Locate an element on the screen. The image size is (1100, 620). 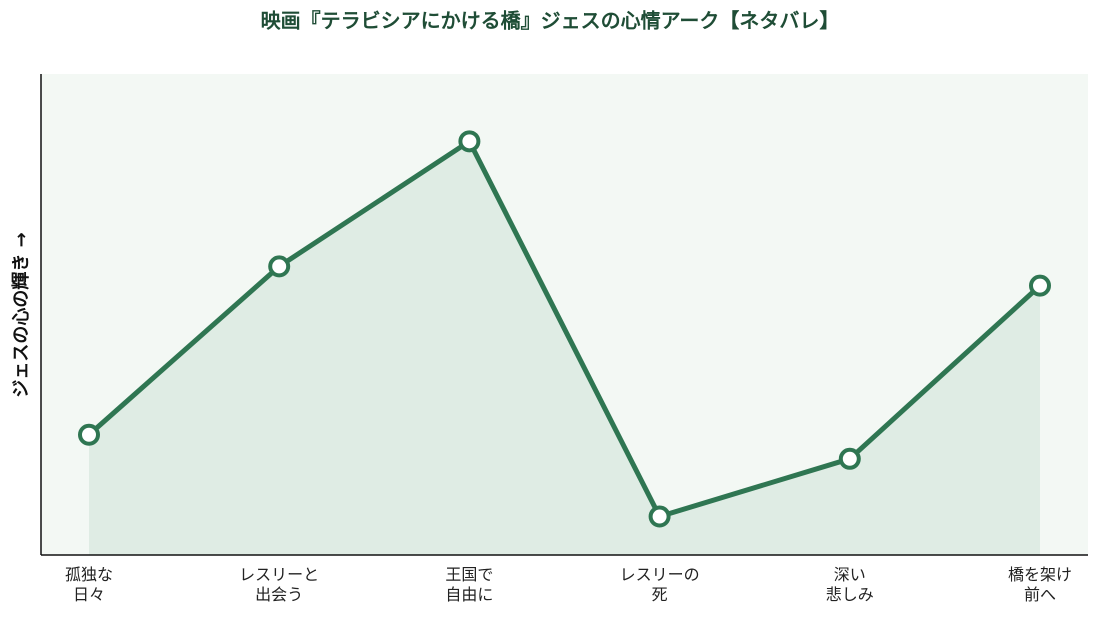
x-tick-label: レスリーの 死 is located at coordinates (659, 584).